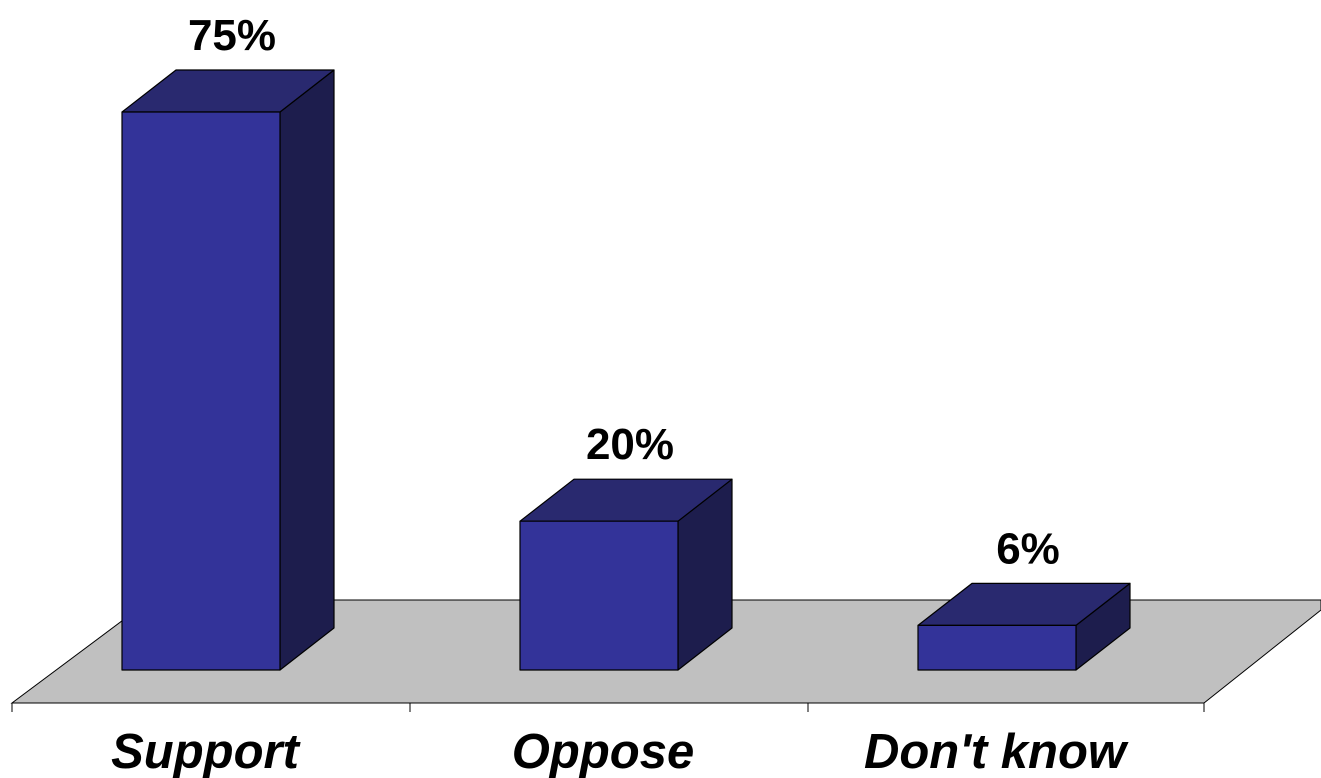  I want to click on data-label: 6%, so click(1028, 548).